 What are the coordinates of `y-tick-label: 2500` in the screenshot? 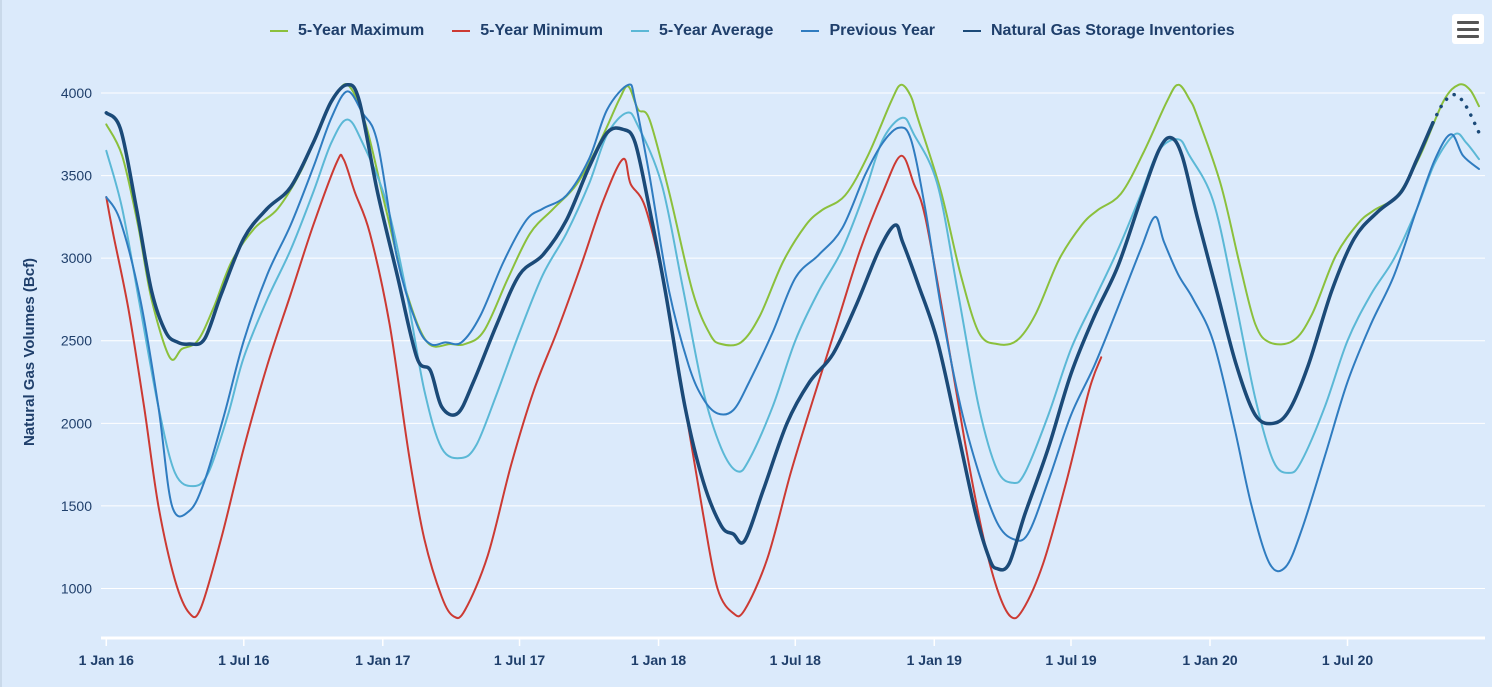 It's located at (76, 341).